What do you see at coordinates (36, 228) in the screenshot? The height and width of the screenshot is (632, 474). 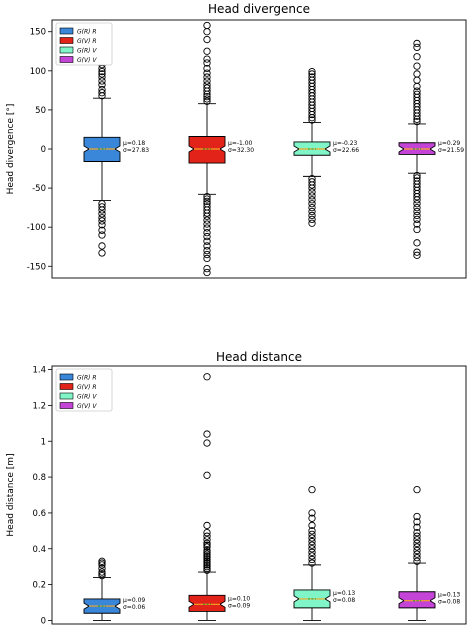 I see `y-tick-label: -100` at bounding box center [36, 228].